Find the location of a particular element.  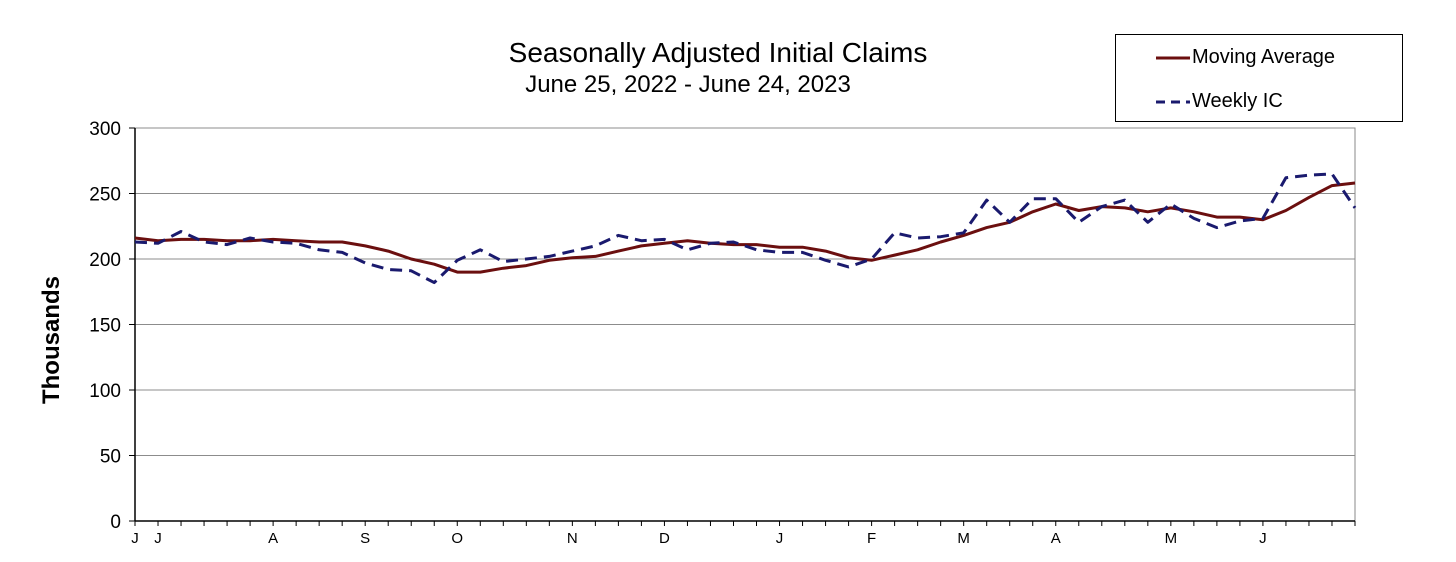

legend-swatch-moving-average is located at coordinates (1173, 58).